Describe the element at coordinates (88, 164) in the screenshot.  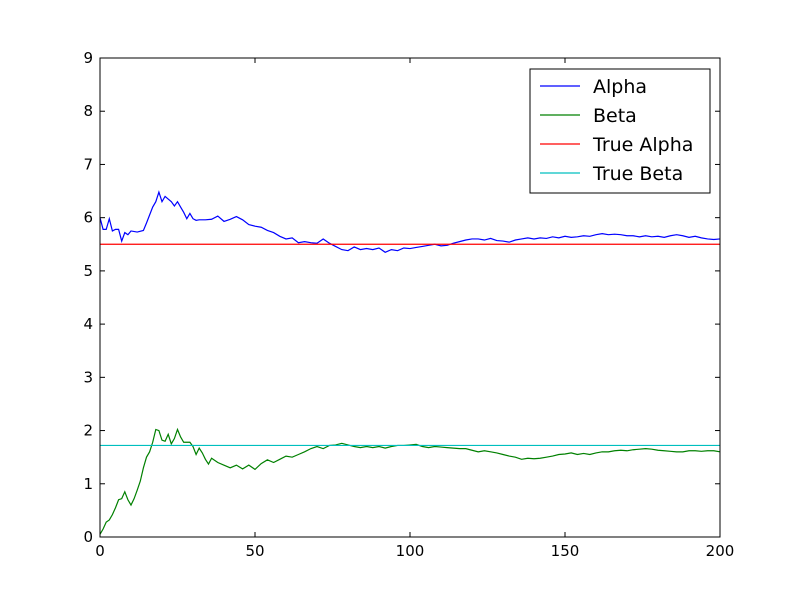
I see `y-tick-label: 7` at that location.